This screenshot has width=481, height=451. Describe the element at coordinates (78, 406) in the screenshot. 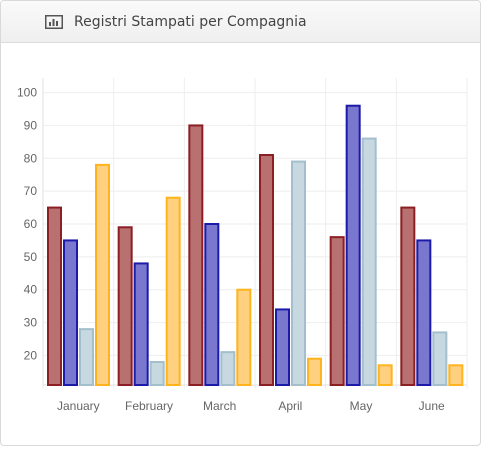

I see `x-tick-label: January` at that location.